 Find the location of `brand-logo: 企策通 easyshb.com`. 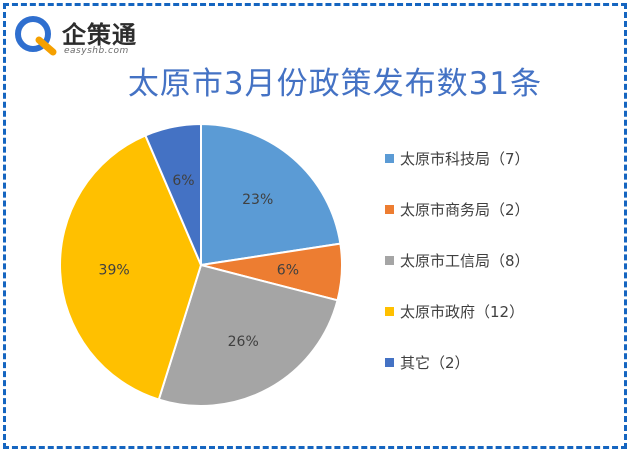

brand-logo: 企策通 easyshb.com is located at coordinates (87, 37).